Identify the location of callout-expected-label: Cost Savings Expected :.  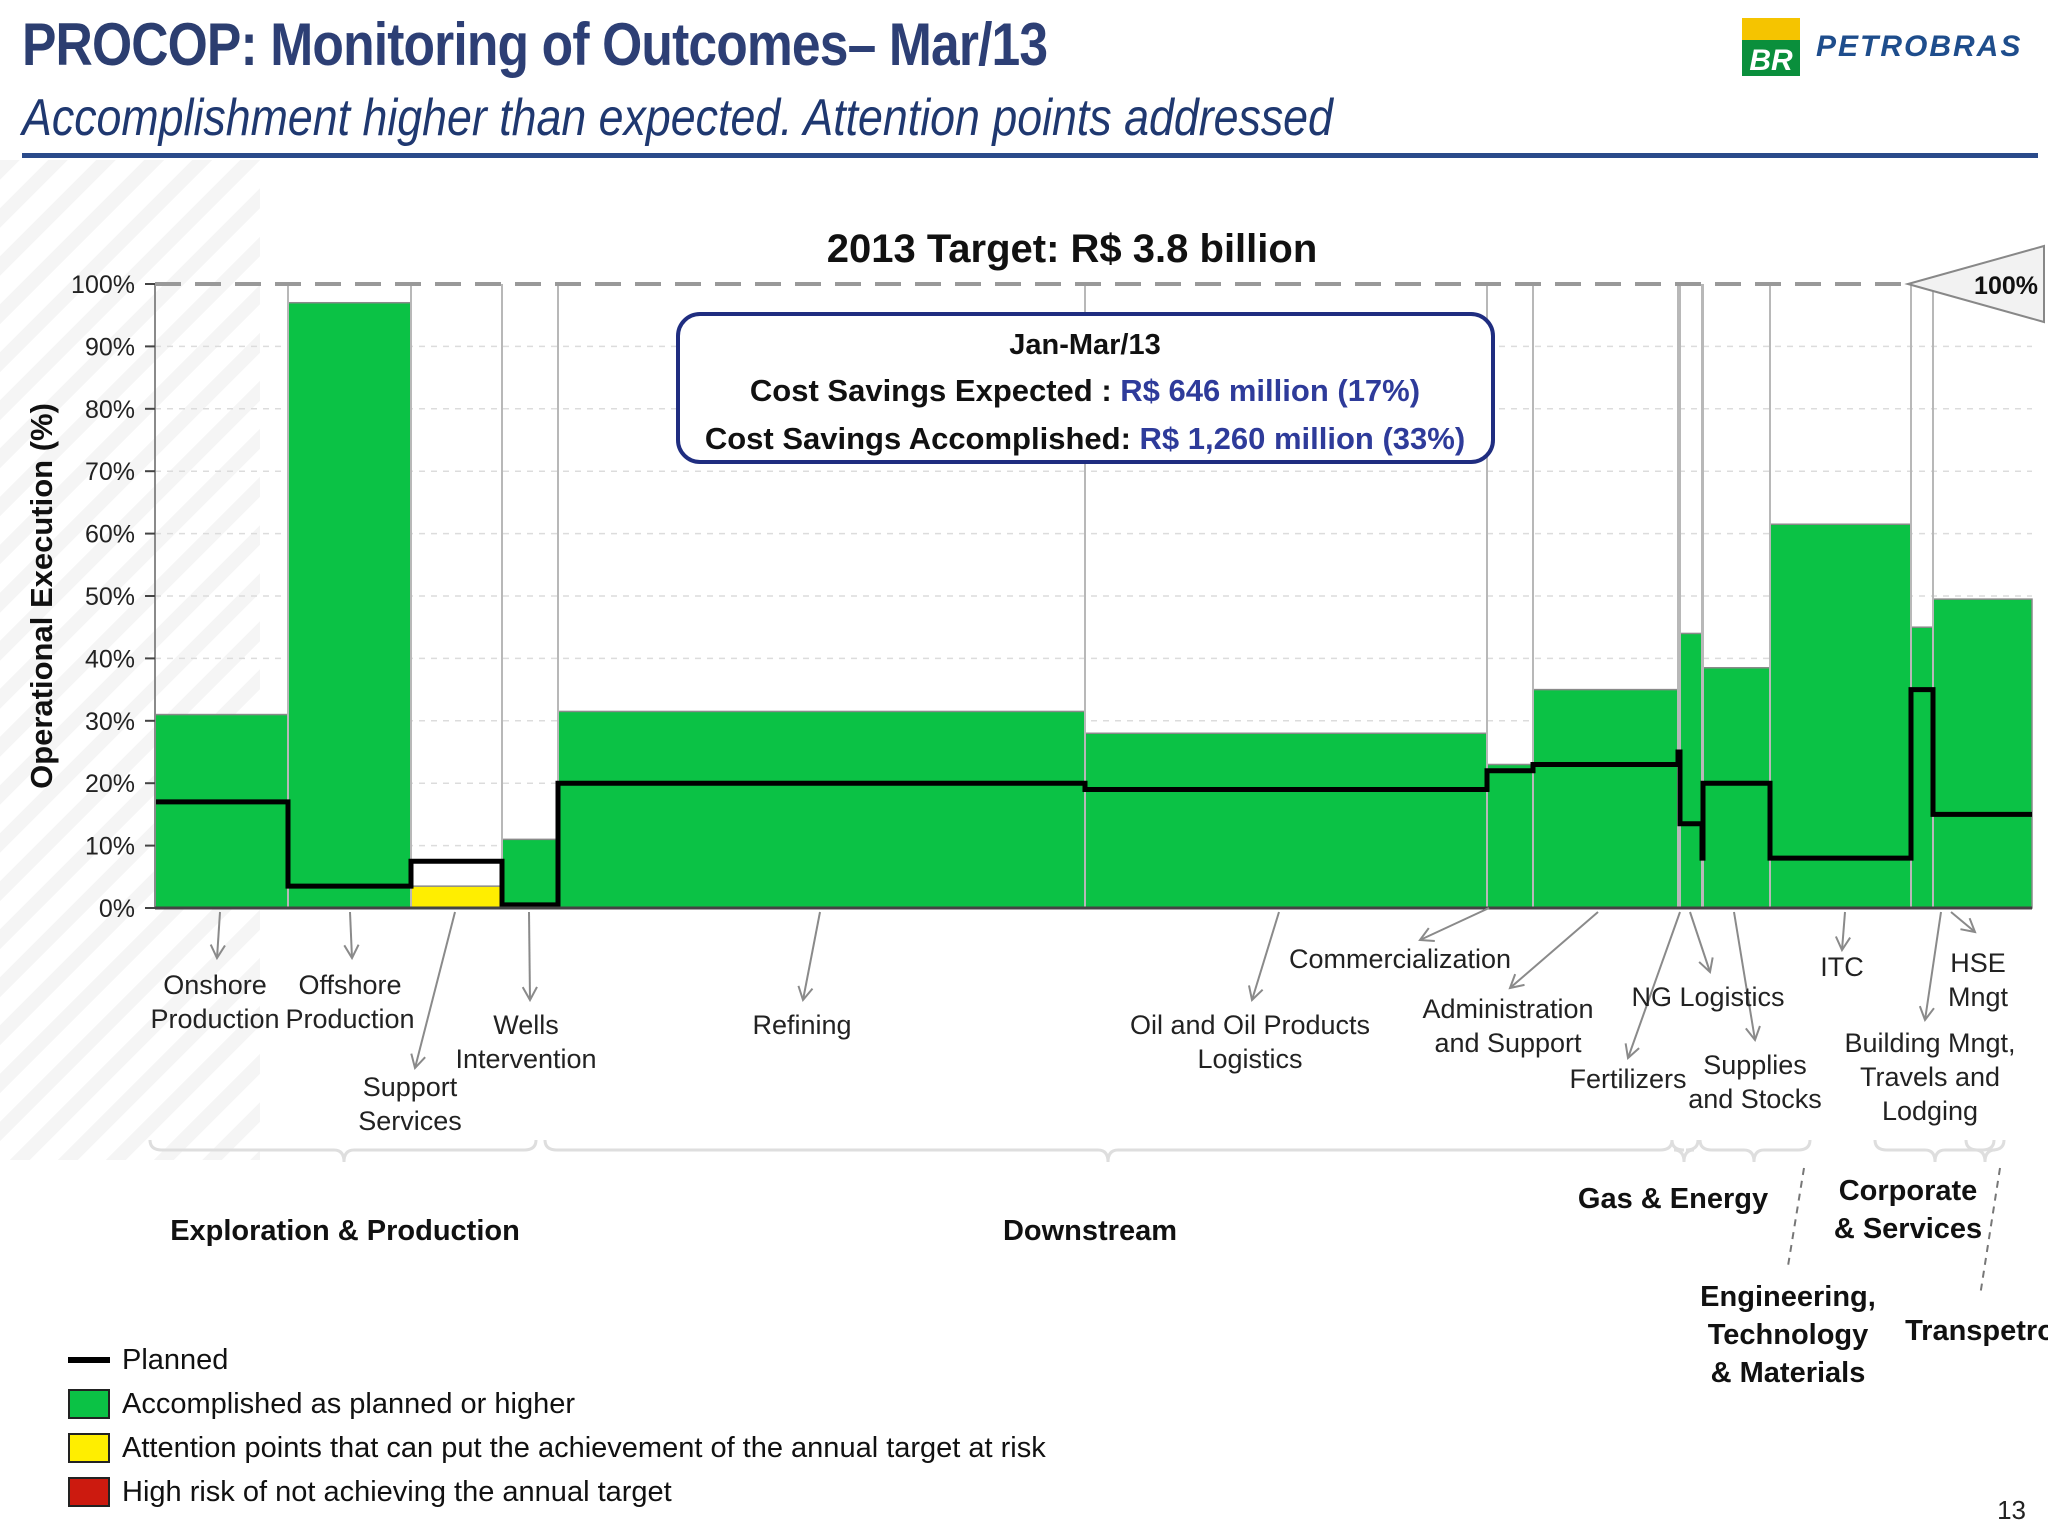
(935, 390).